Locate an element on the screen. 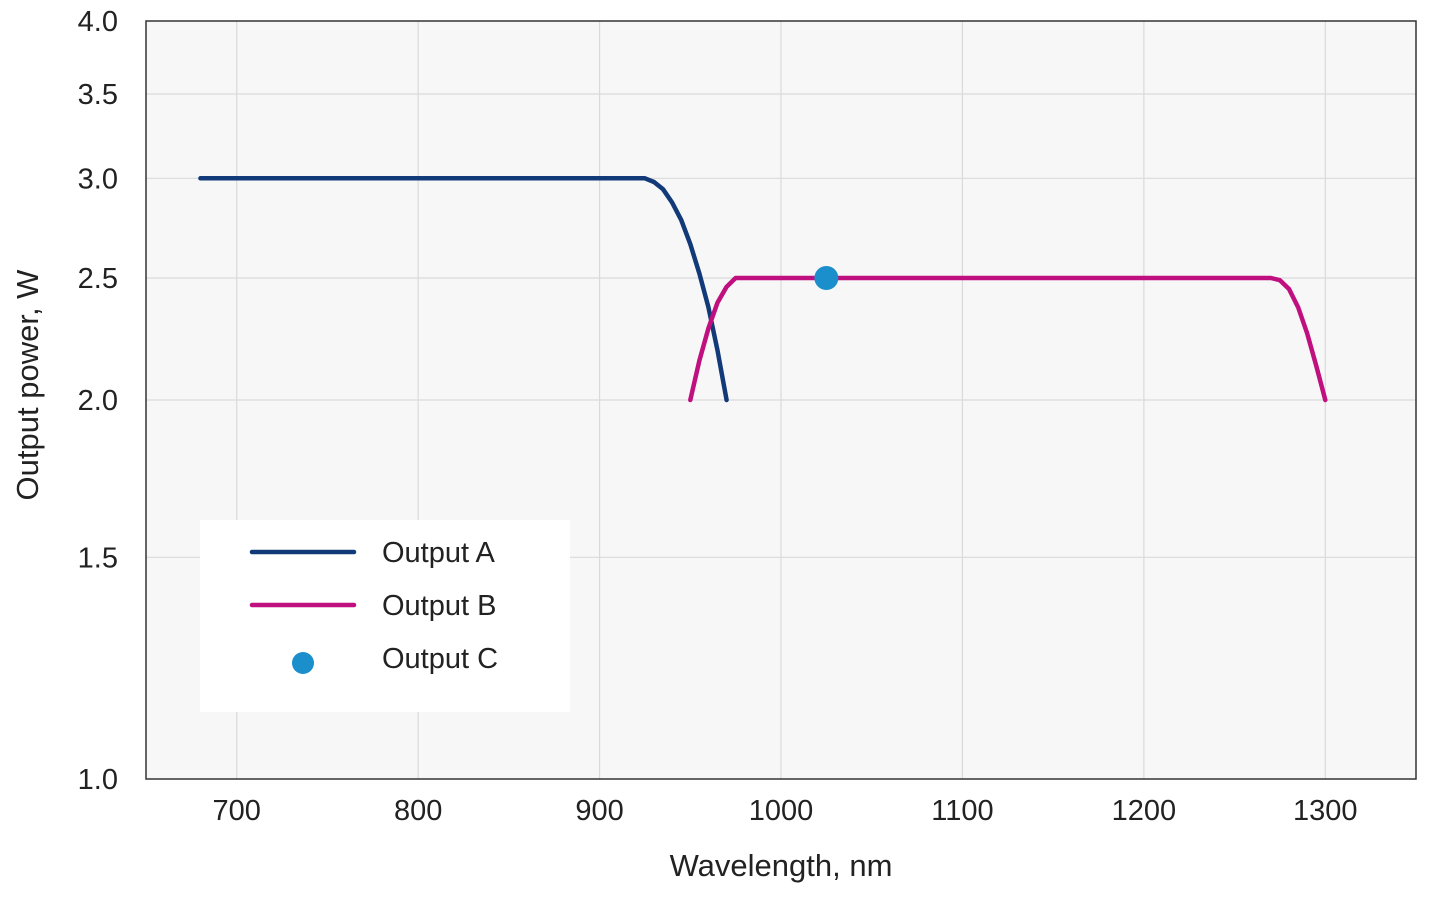  y-tick-label: 1.5 is located at coordinates (98, 558).